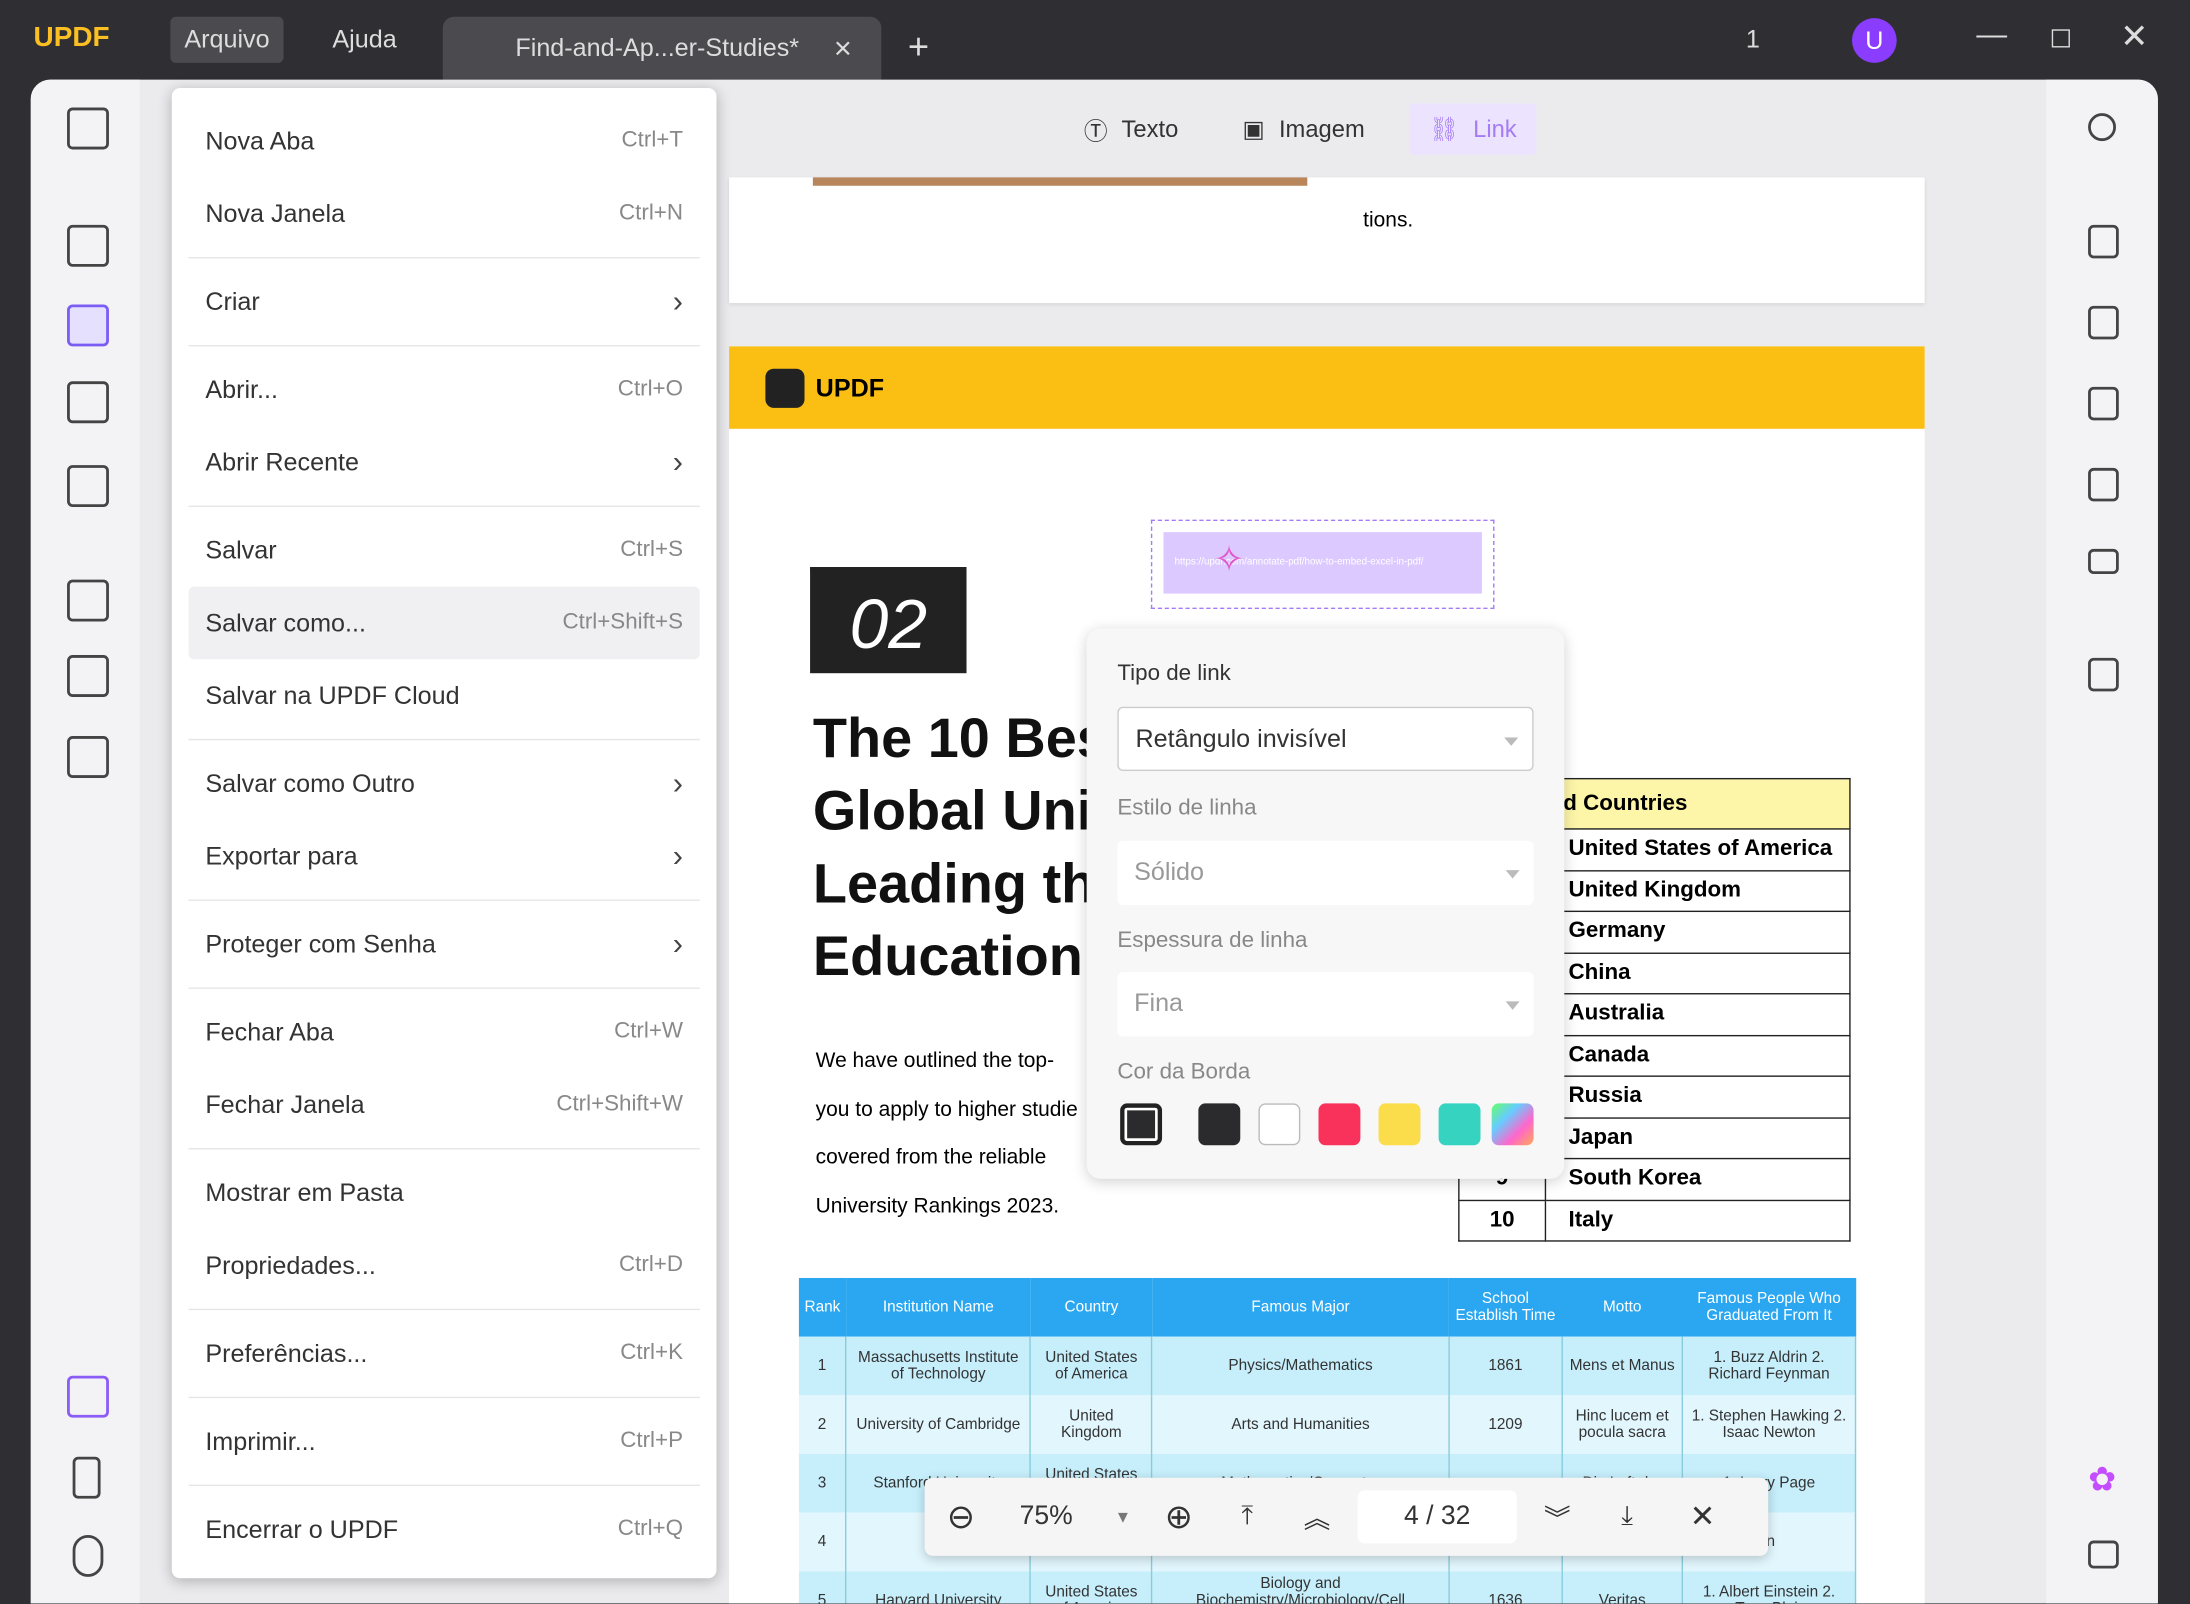  What do you see at coordinates (1247, 1516) in the screenshot?
I see `first-page-icon: ⤒` at bounding box center [1247, 1516].